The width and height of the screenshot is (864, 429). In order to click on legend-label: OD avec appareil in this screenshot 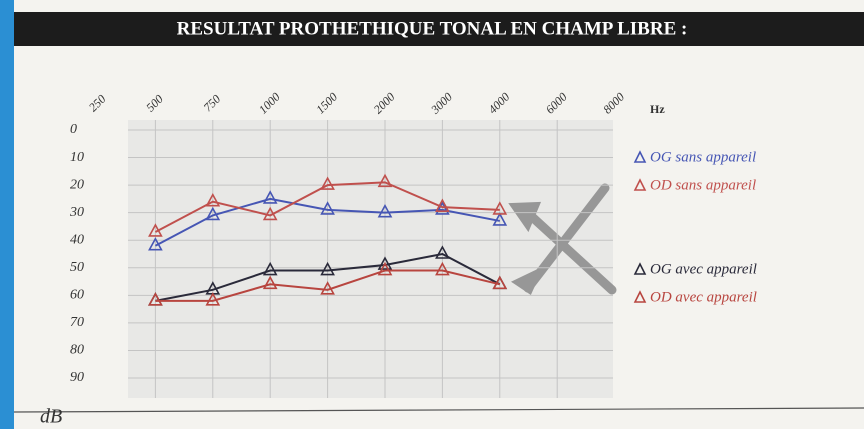, I will do `click(703, 297)`.